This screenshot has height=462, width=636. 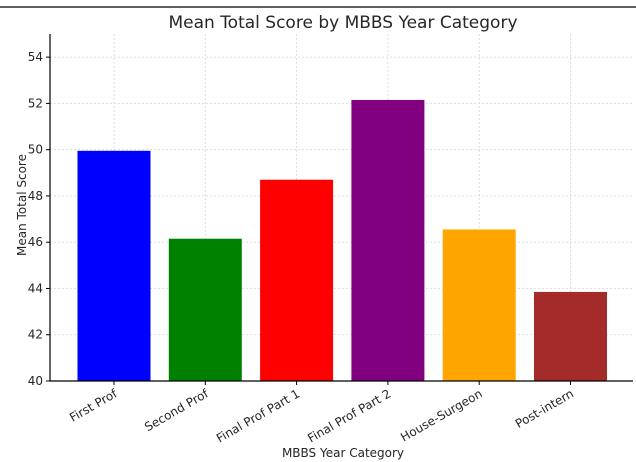 I want to click on y-axis-label: Mean Total Score, so click(x=22, y=205).